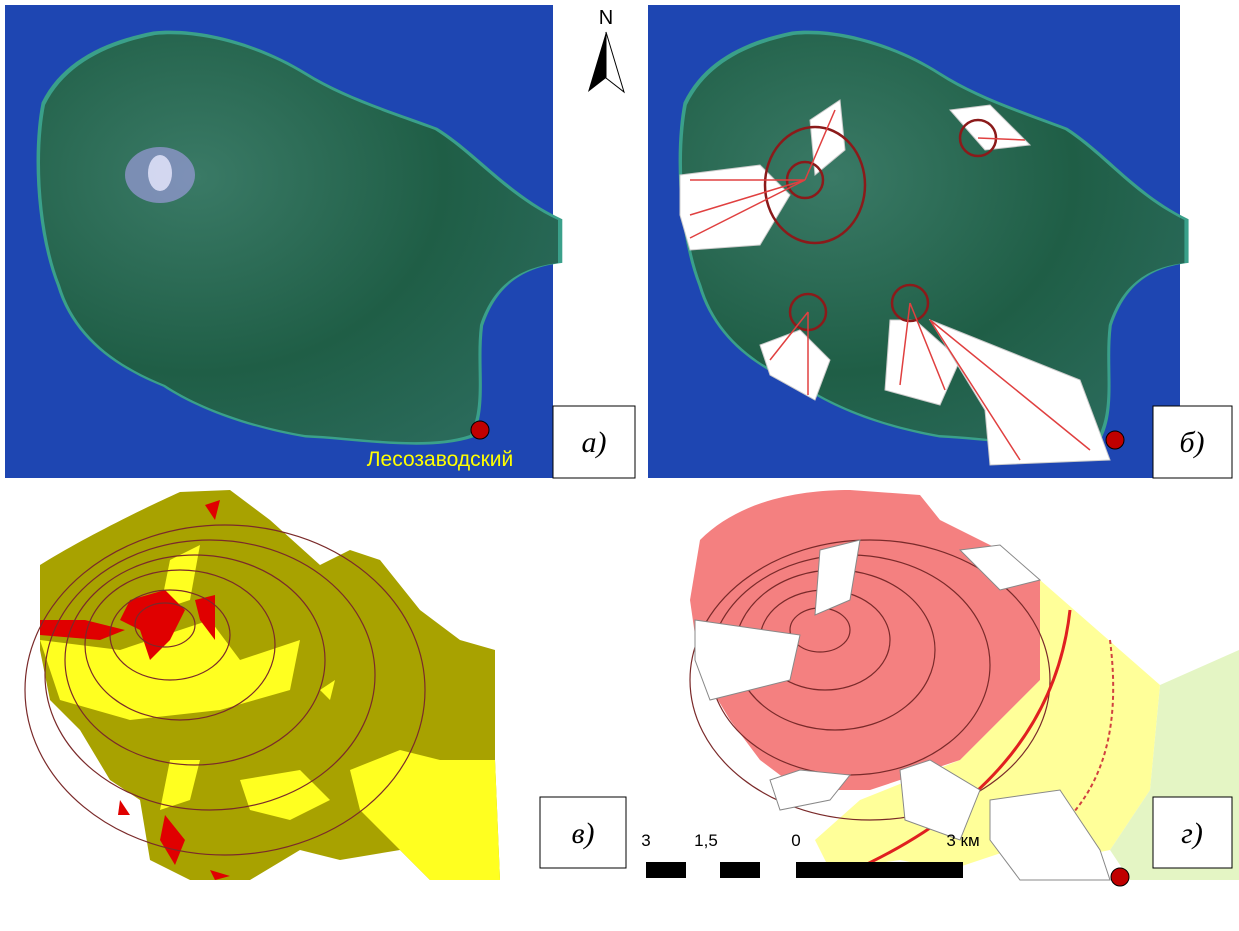  What do you see at coordinates (810, 854) in the screenshot?
I see `scale-bar: 3 1,5 0 3 км` at bounding box center [810, 854].